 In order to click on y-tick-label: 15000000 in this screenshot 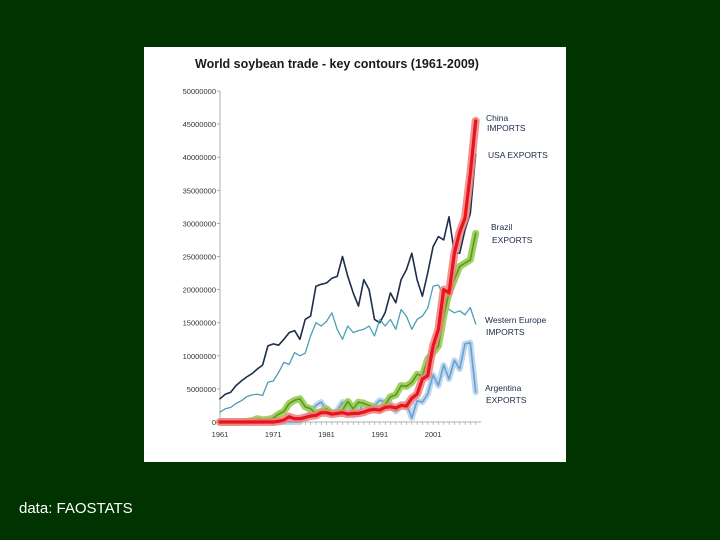, I will do `click(199, 323)`.